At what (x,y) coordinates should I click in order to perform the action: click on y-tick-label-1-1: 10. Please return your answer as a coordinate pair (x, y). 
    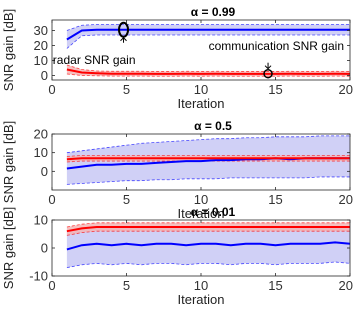
    Looking at the image, I should click on (41, 152).